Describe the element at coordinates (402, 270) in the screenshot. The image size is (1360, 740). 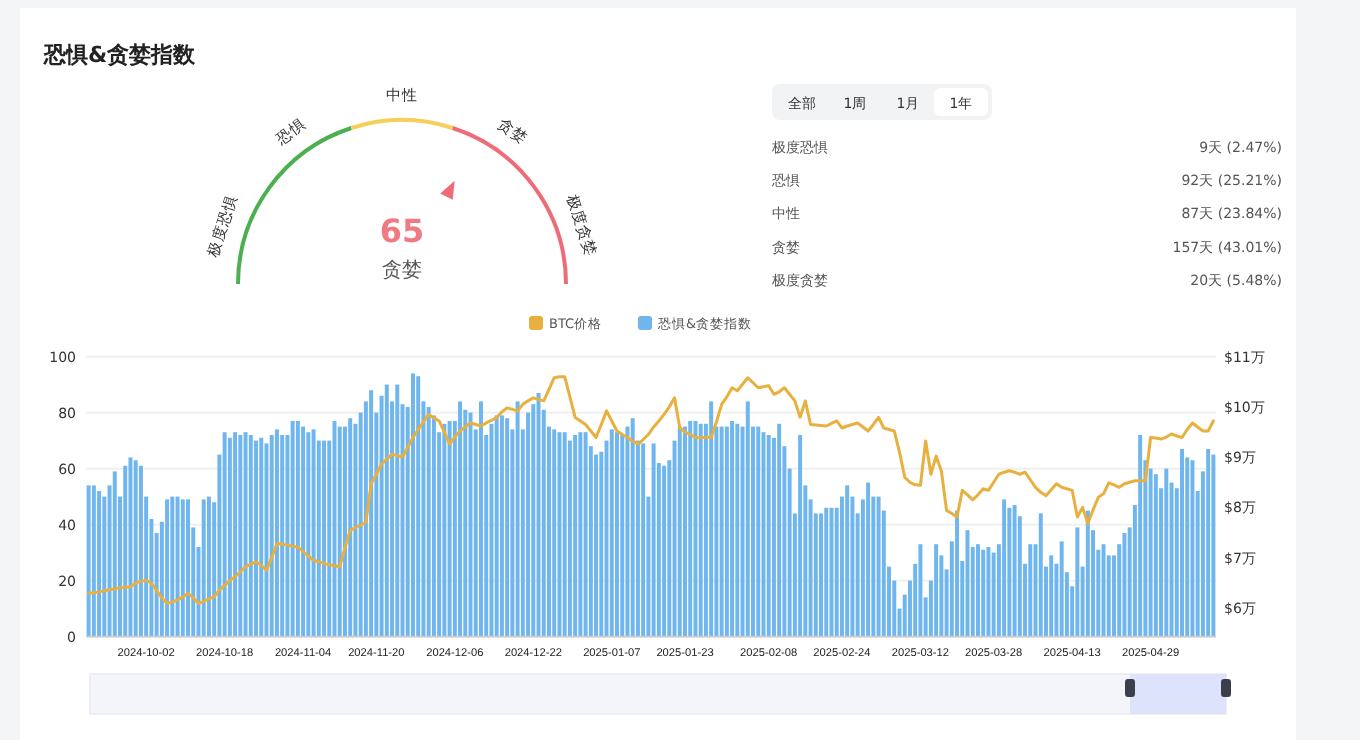
I see `text: 贪婪` at that location.